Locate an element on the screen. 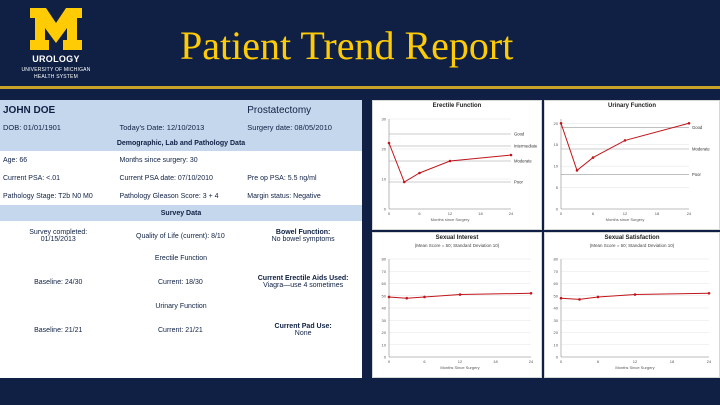 This screenshot has width=720, height=405. bowel-function-label: Bowel Function: is located at coordinates (303, 232).